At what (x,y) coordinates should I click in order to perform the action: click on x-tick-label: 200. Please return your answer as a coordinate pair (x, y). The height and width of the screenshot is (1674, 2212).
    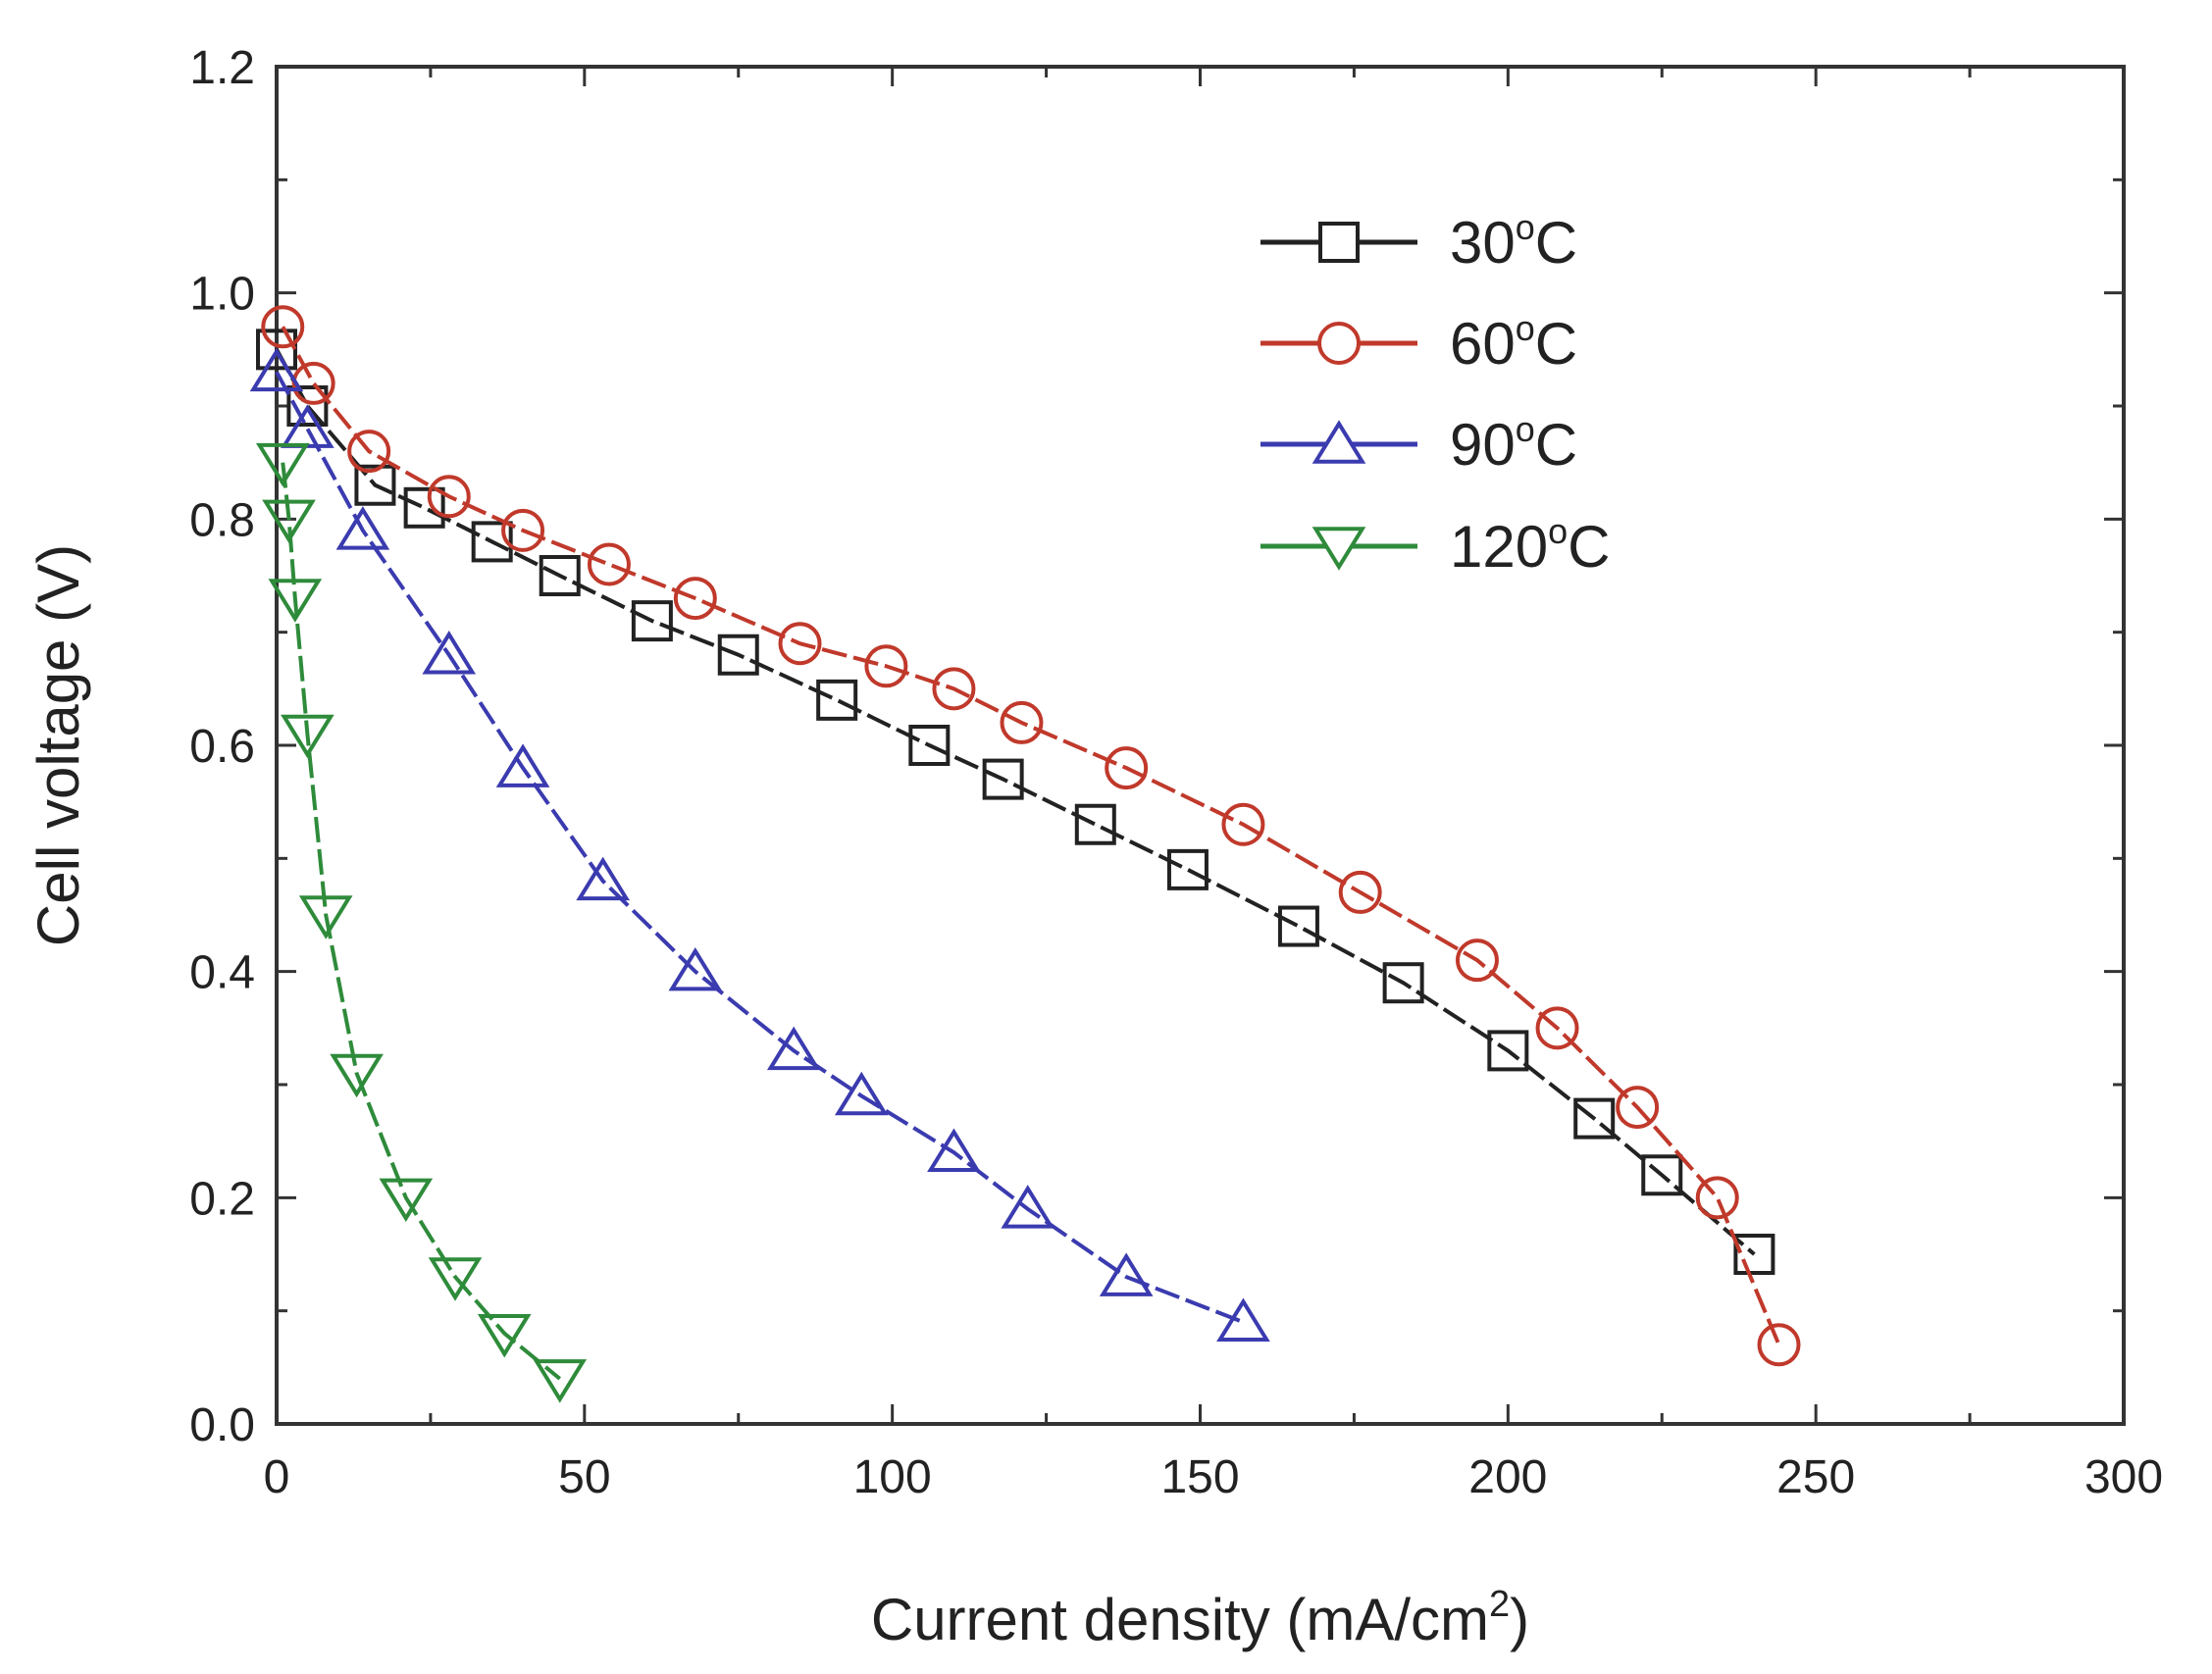
    Looking at the image, I should click on (1507, 1477).